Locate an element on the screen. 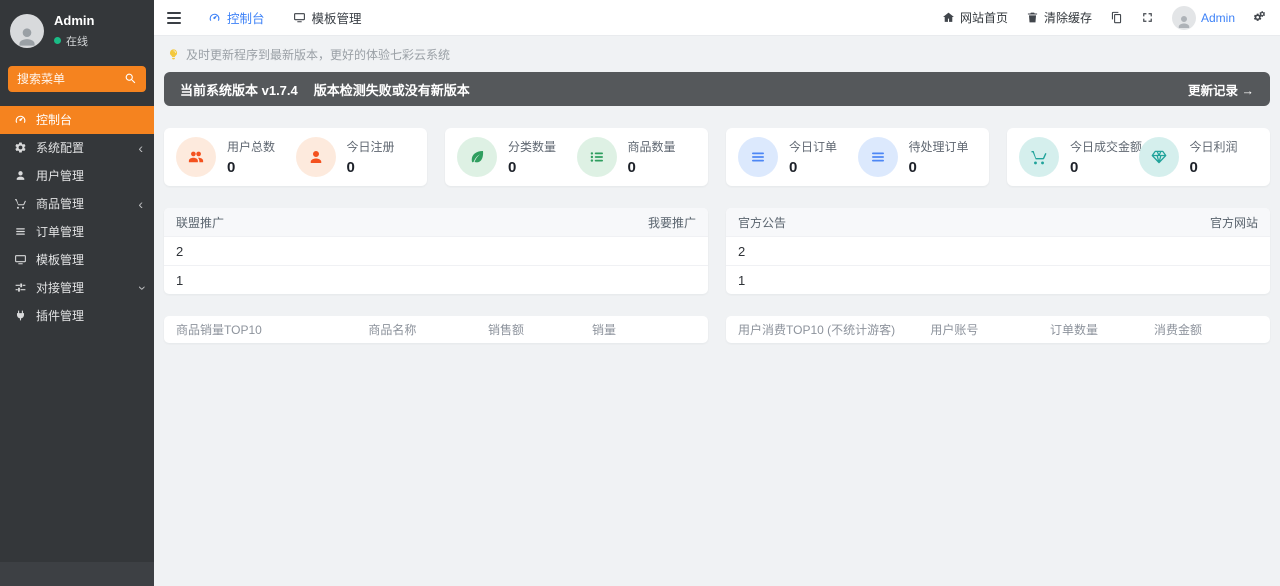 This screenshot has height=586, width=1280. stat-card-catalog: 分类数量 0 商品数量 0 is located at coordinates (576, 157).